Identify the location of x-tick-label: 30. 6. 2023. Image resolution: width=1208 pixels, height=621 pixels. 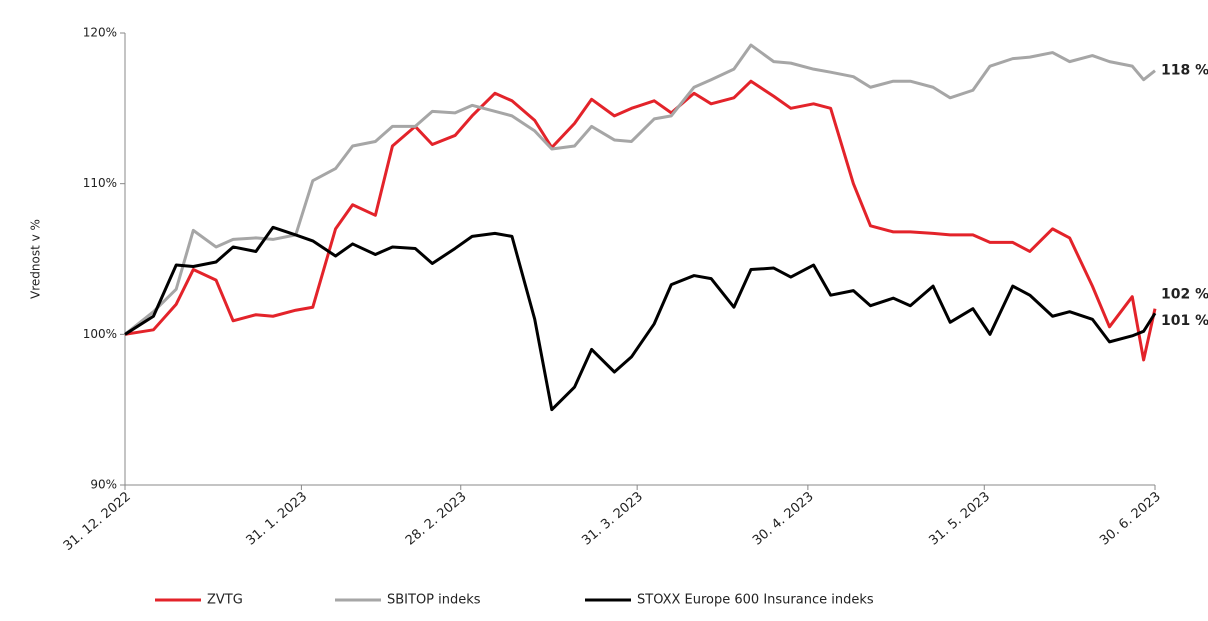
(1130, 518).